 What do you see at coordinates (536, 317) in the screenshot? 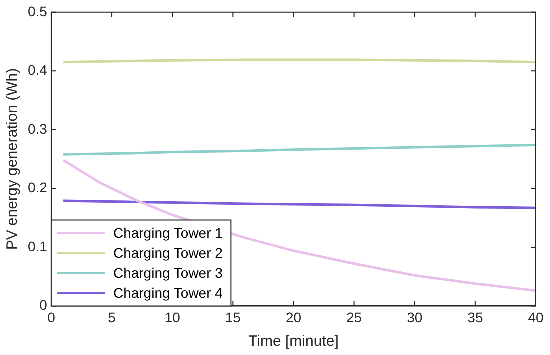
I see `x-tick-label: 40` at bounding box center [536, 317].